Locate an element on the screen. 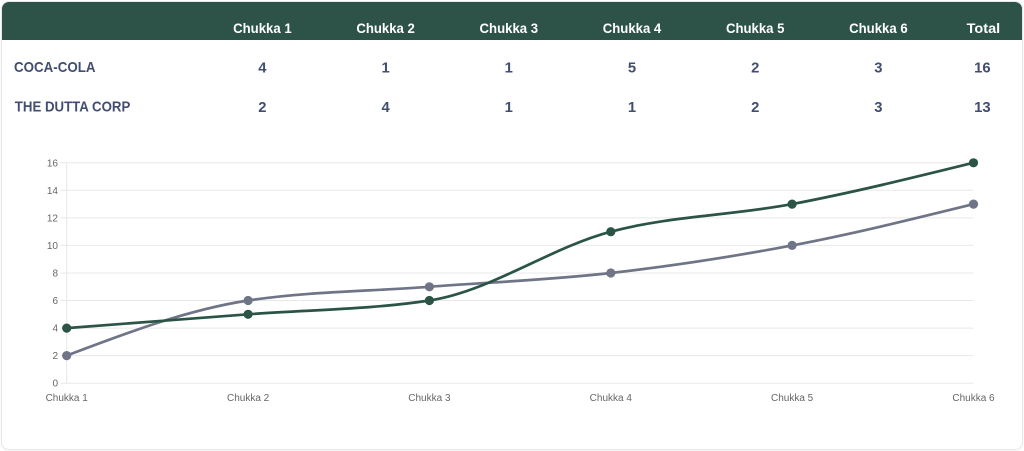 This screenshot has width=1024, height=451. svg-text: THE DUTTA CORP is located at coordinates (73, 107).